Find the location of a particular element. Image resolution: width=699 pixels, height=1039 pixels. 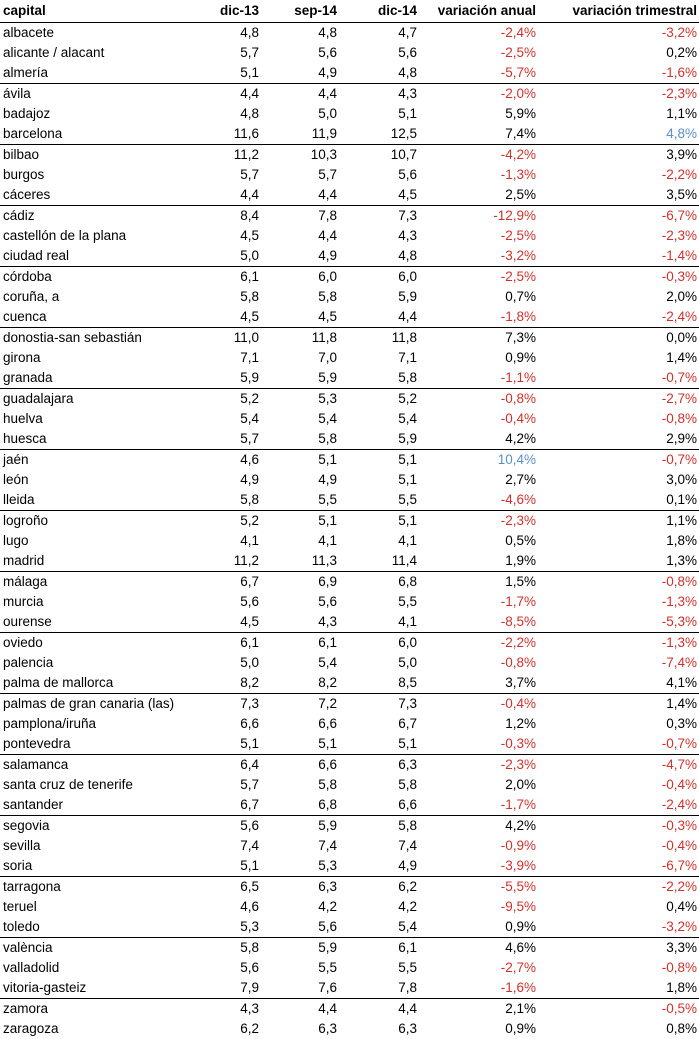

cell-quarterly-change: -0,4% is located at coordinates (618, 785).